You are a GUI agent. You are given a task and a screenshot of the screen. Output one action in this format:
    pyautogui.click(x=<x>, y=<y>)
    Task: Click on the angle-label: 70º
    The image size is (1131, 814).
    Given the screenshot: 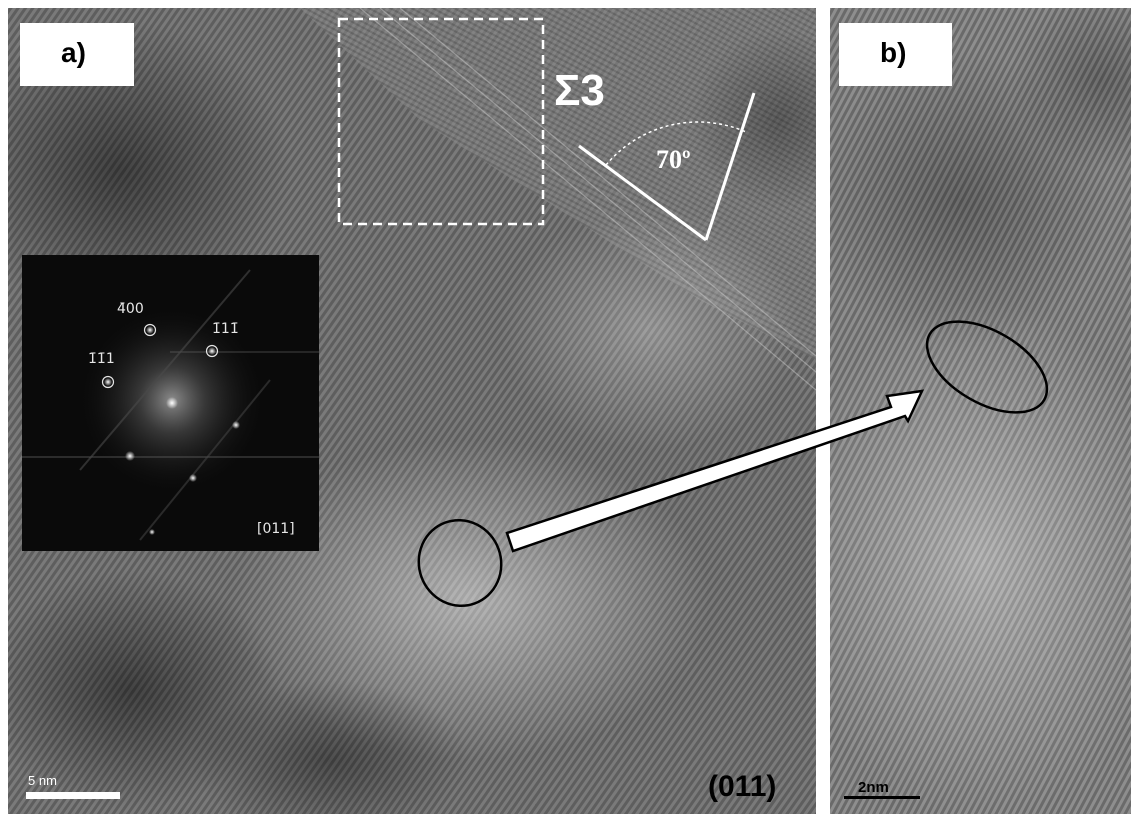 What is the action you would take?
    pyautogui.click(x=673, y=159)
    